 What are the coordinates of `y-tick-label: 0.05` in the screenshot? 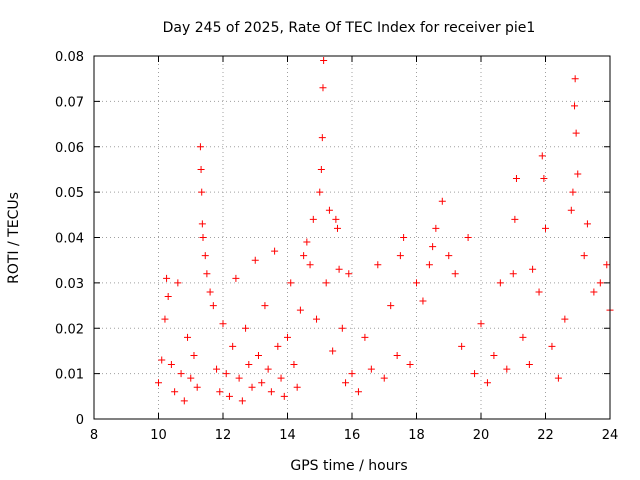 It's located at (69, 193).